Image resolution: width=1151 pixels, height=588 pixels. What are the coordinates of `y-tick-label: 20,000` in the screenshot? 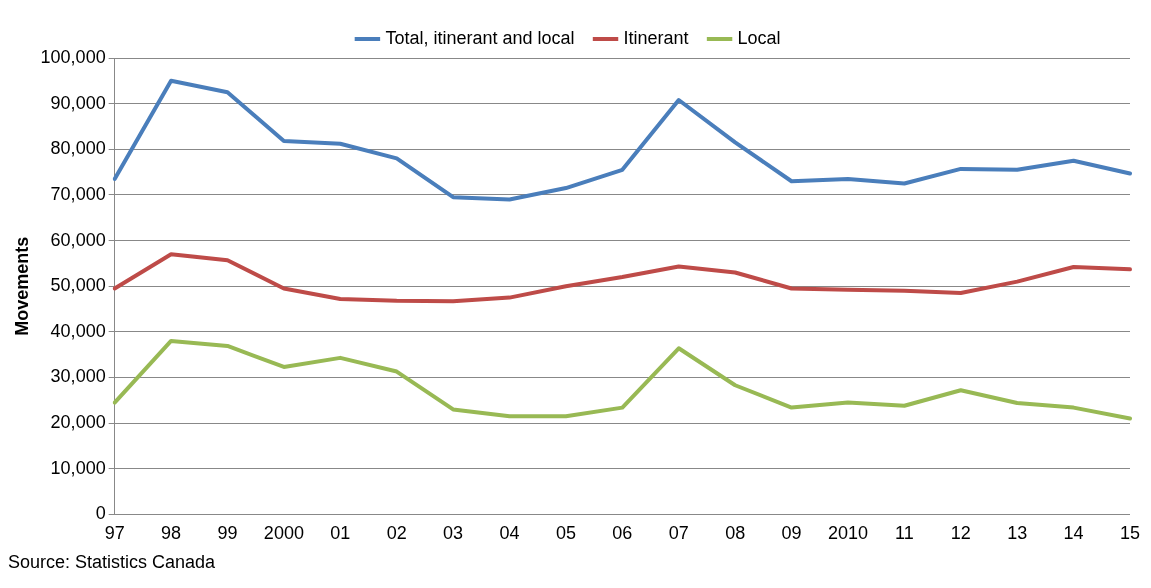 It's located at (78, 422).